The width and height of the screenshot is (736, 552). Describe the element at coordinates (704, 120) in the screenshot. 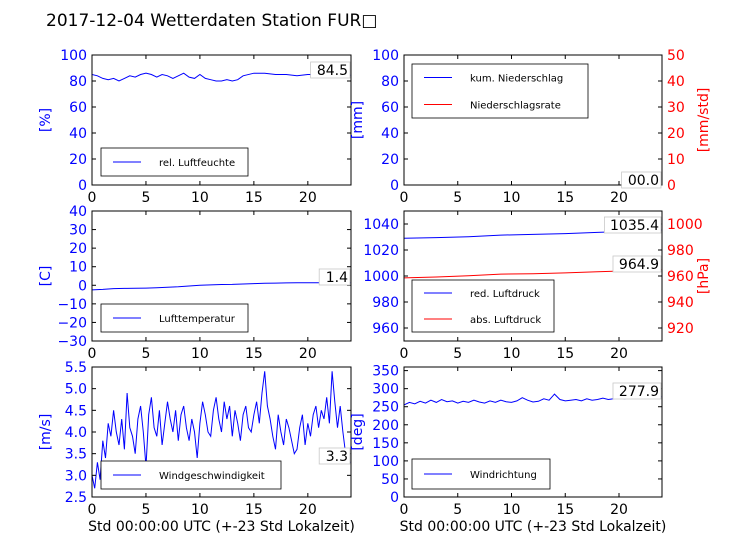

I see `y-right-axis-label: [mm/std]` at that location.